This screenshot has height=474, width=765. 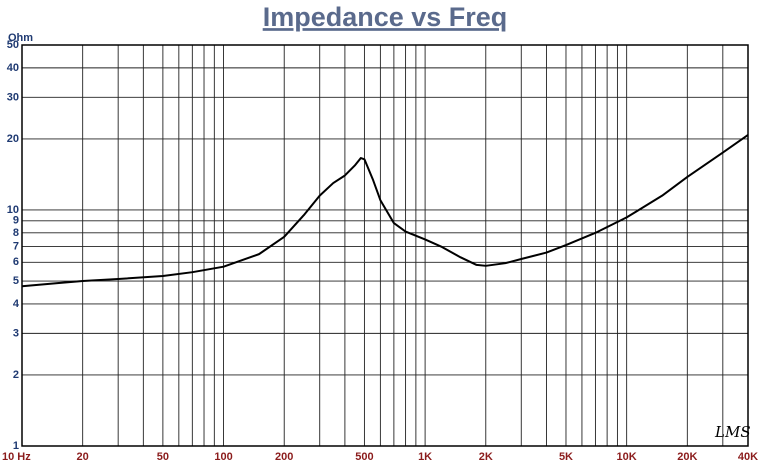 I want to click on y-tick-label: 3, so click(x=16, y=333).